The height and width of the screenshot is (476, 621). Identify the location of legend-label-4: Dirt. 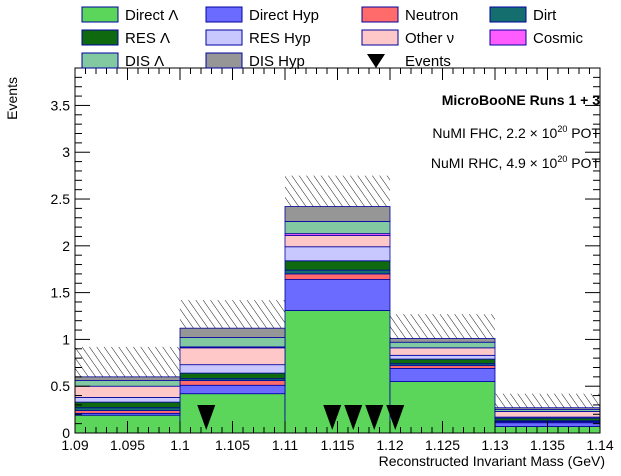
(545, 15).